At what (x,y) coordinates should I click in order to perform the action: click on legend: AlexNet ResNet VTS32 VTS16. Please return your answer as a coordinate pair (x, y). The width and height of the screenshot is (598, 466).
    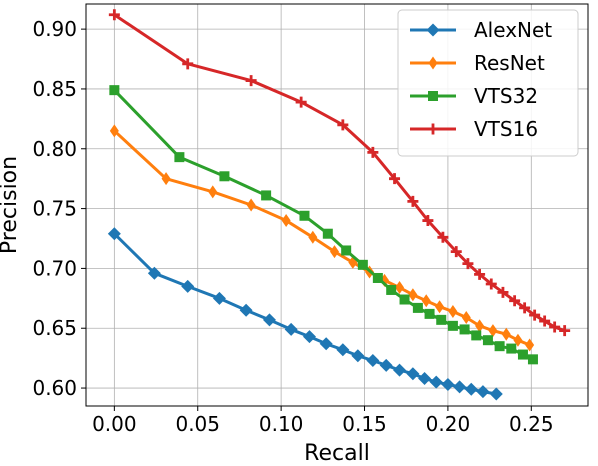
    Looking at the image, I should click on (488, 83).